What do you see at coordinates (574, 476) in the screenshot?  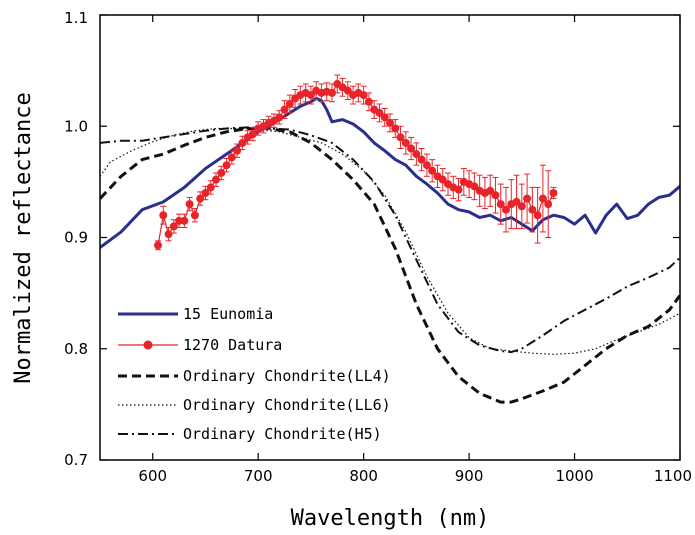 I see `x-tick-label: 1000` at bounding box center [574, 476].